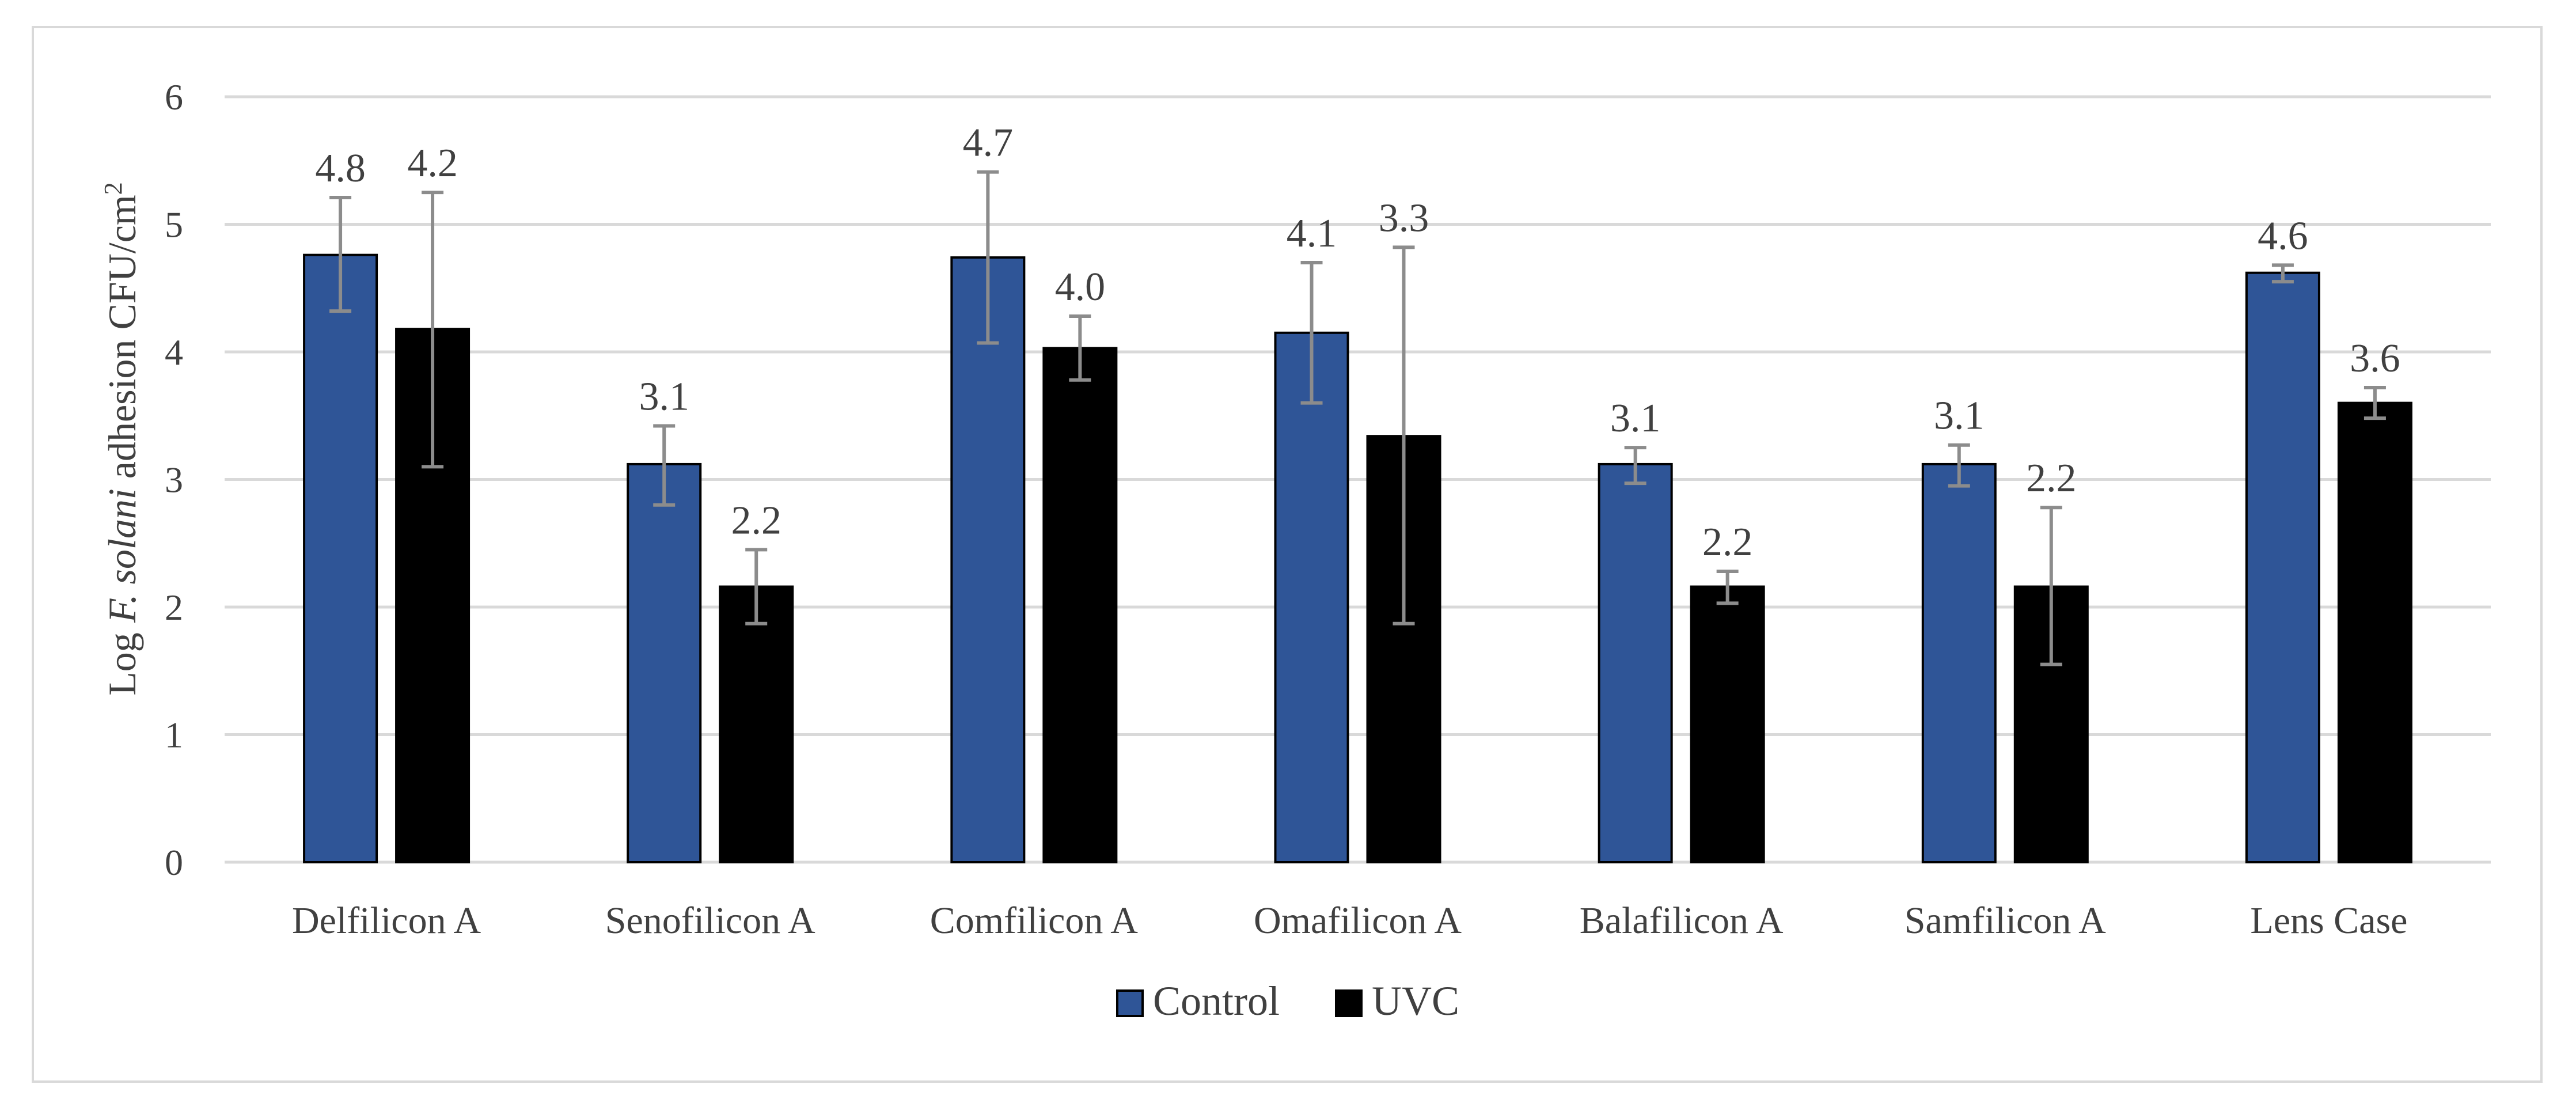 Image resolution: width=2576 pixels, height=1111 pixels. I want to click on x-category-label-1: Senofilicon A, so click(710, 921).